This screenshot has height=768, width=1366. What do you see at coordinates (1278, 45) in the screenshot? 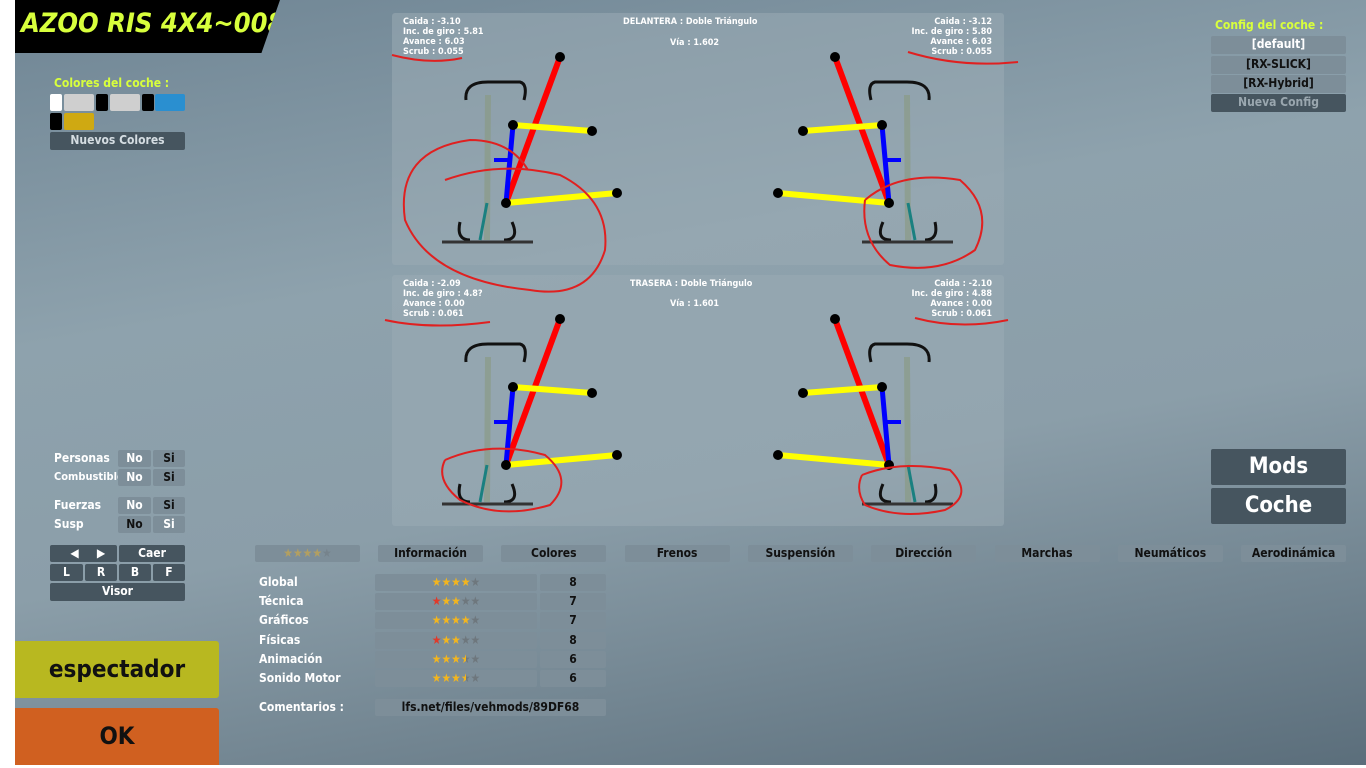
I see `config-default: [default]` at bounding box center [1278, 45].